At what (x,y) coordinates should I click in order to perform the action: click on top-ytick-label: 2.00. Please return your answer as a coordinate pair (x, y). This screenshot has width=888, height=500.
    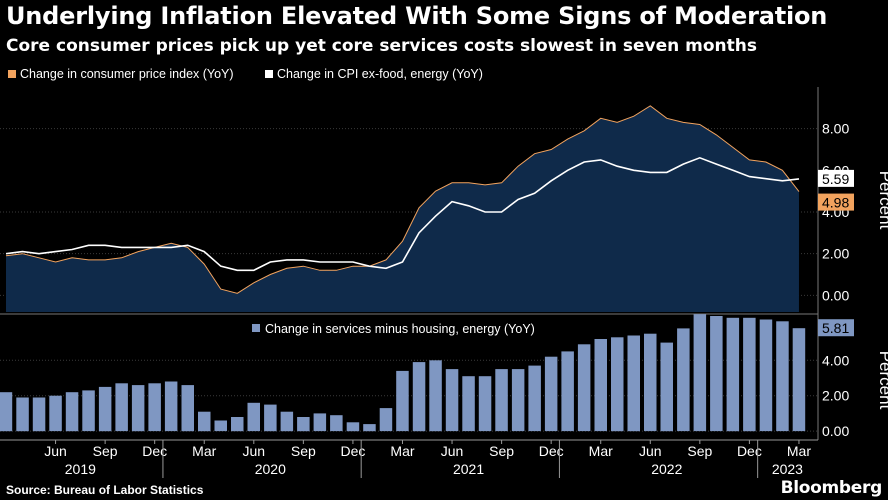
    Looking at the image, I should click on (835, 254).